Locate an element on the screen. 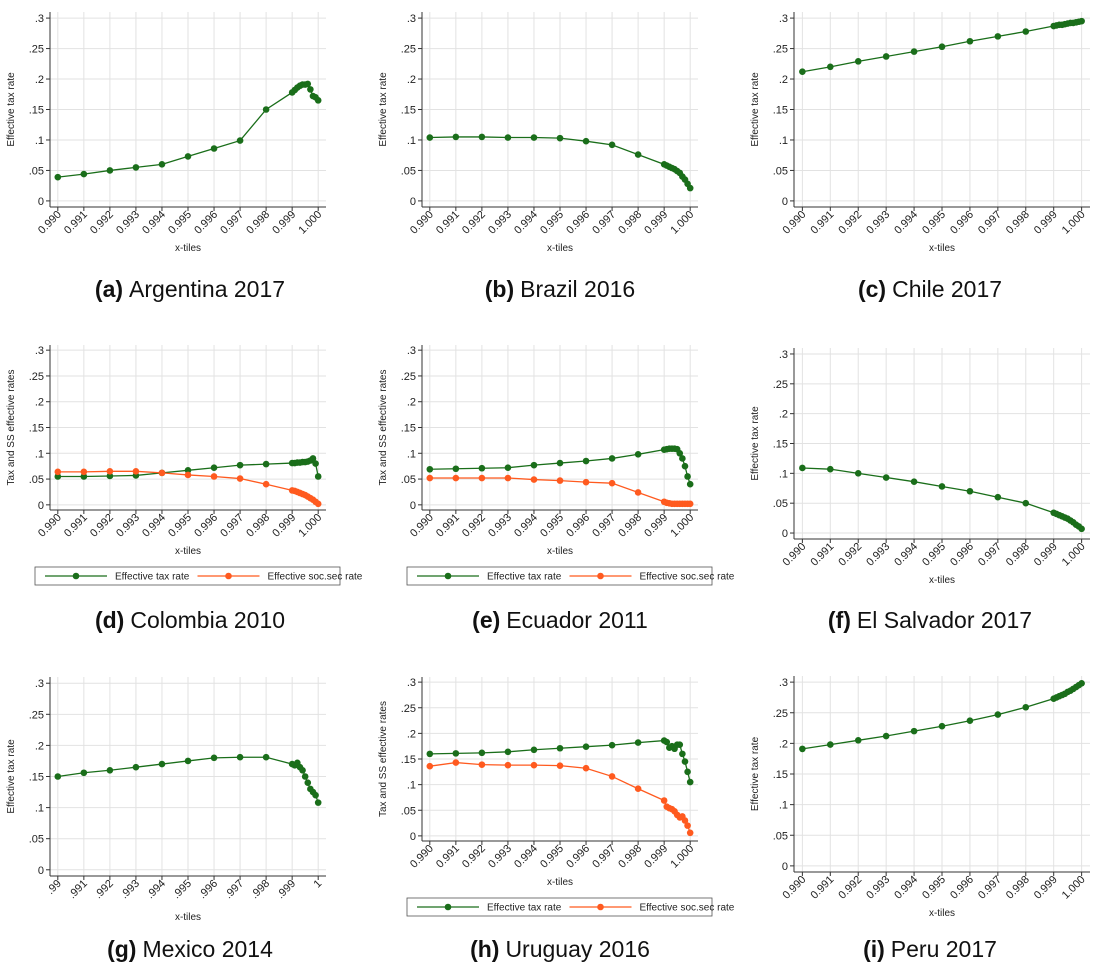  caption: (c) Chile 2017 is located at coordinates (930, 289).